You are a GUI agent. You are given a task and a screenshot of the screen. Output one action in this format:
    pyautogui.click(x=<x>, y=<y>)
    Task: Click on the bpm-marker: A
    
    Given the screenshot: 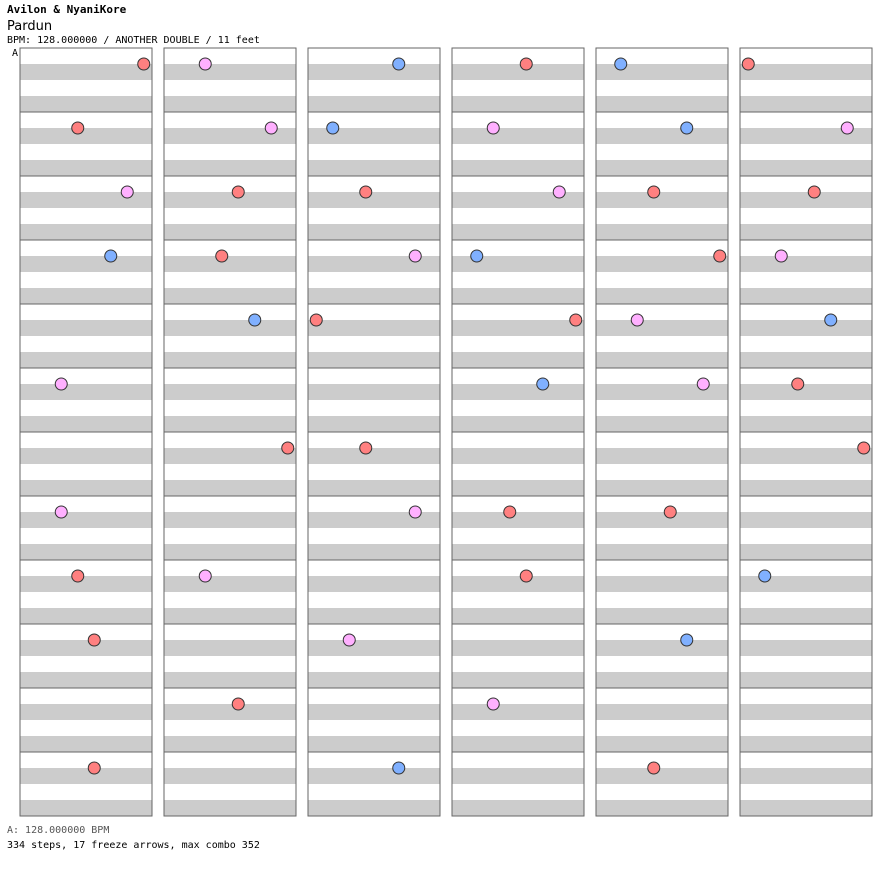 What is the action you would take?
    pyautogui.click(x=15, y=53)
    